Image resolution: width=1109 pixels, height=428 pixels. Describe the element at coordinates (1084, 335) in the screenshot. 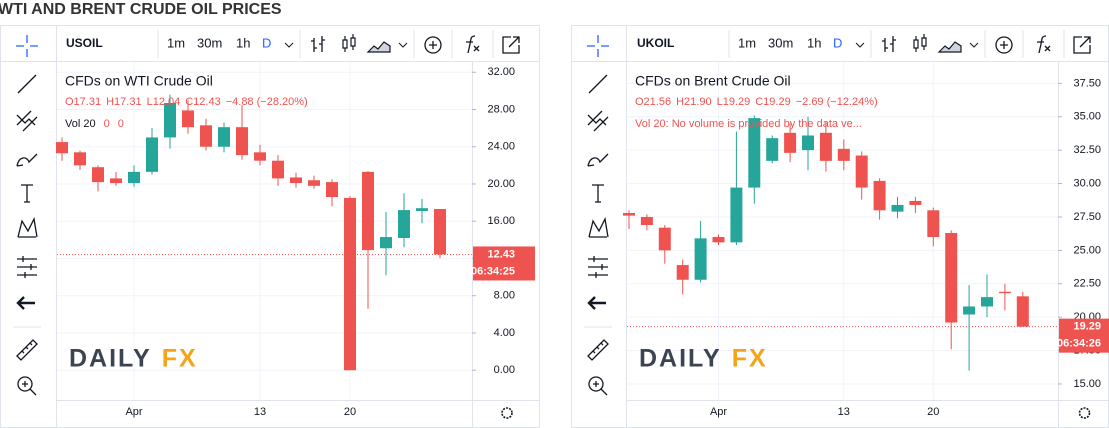

I see `last-price-box` at that location.